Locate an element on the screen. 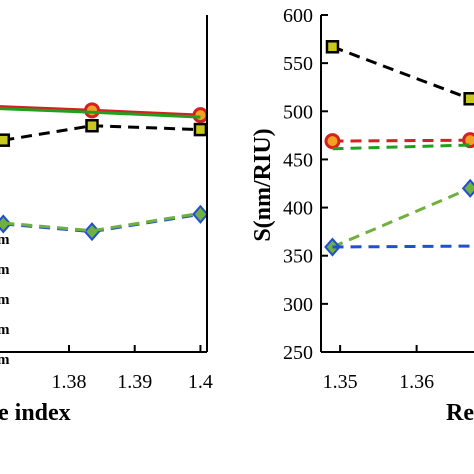 The height and width of the screenshot is (474, 474). right-series-4-line is located at coordinates (401, 246).